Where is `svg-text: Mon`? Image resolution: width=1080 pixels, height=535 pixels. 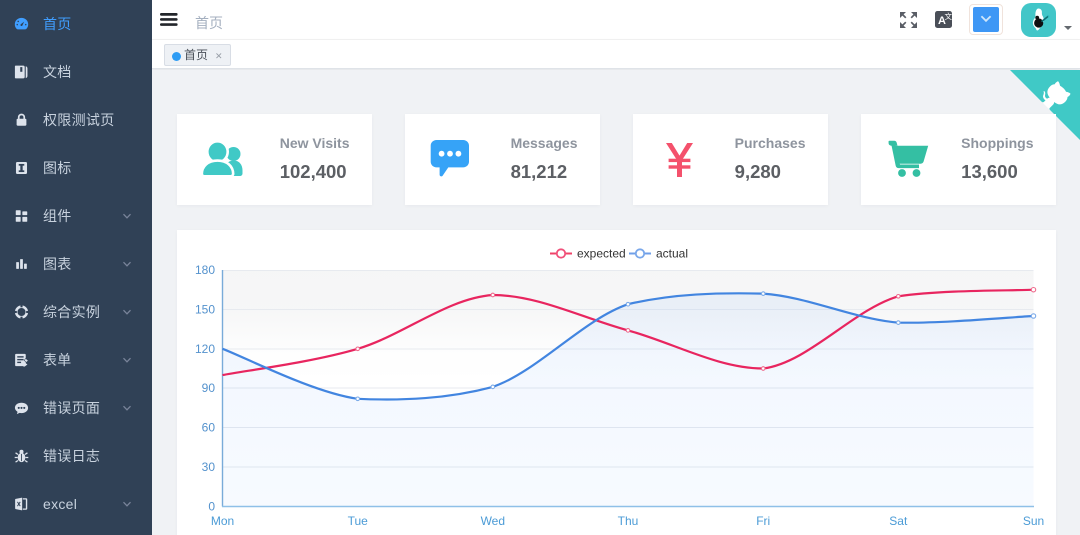 svg-text: Mon is located at coordinates (222, 521).